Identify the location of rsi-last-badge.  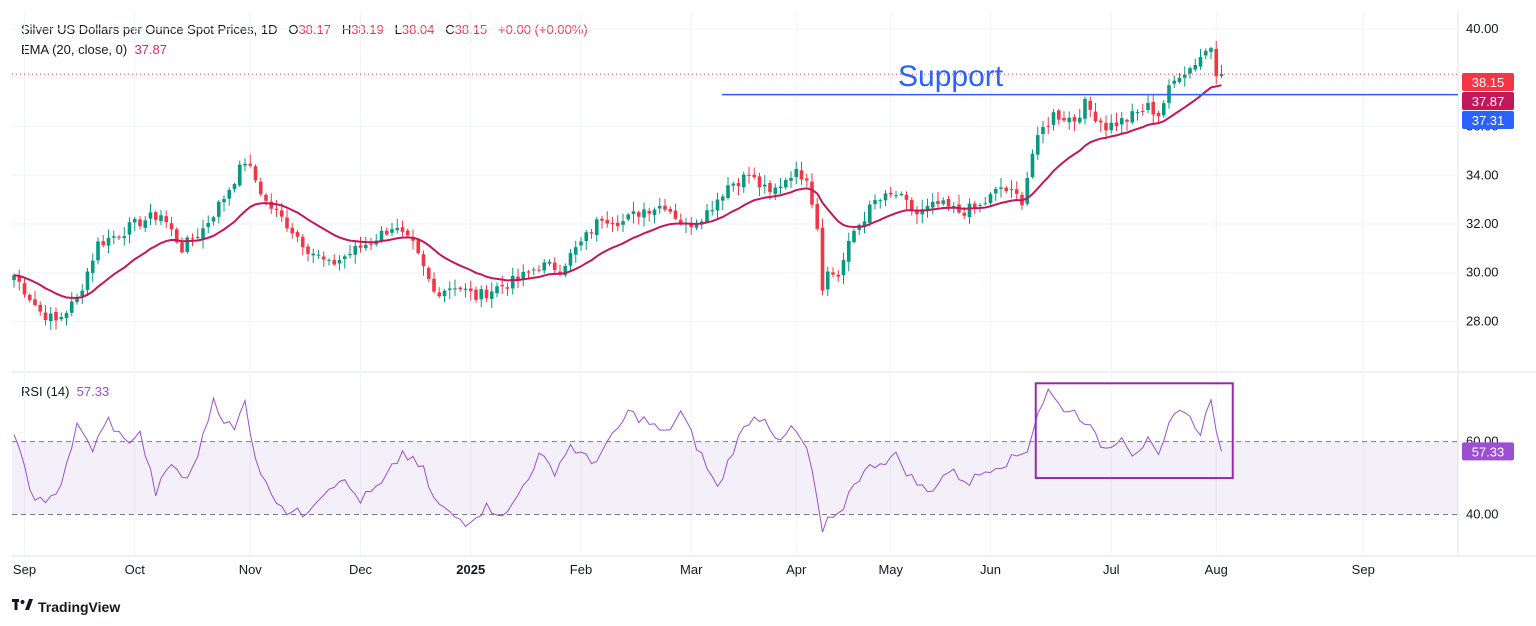
(1488, 451).